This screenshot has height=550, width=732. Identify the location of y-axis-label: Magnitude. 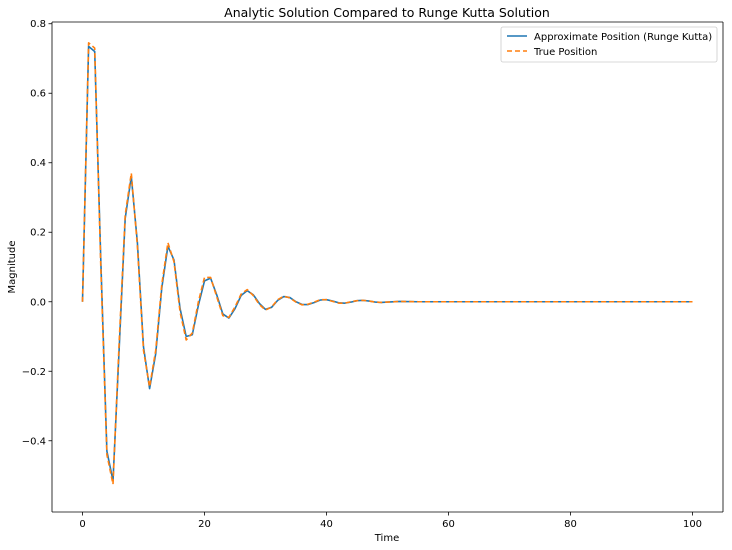
(12, 267).